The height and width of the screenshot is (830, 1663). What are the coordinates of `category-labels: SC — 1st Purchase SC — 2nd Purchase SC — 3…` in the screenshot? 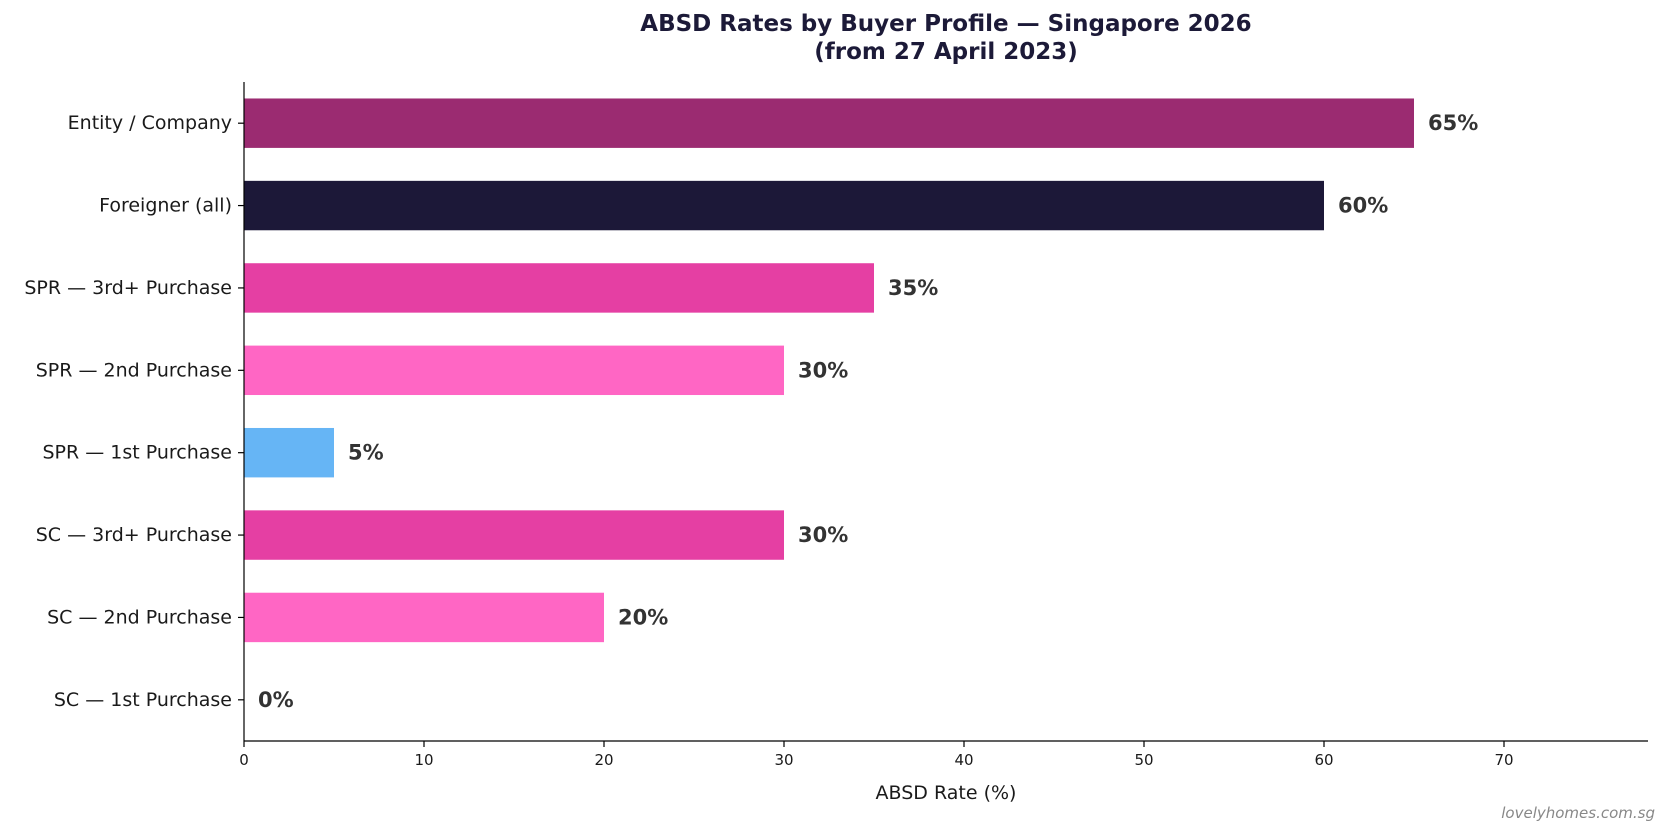 It's located at (134, 411).